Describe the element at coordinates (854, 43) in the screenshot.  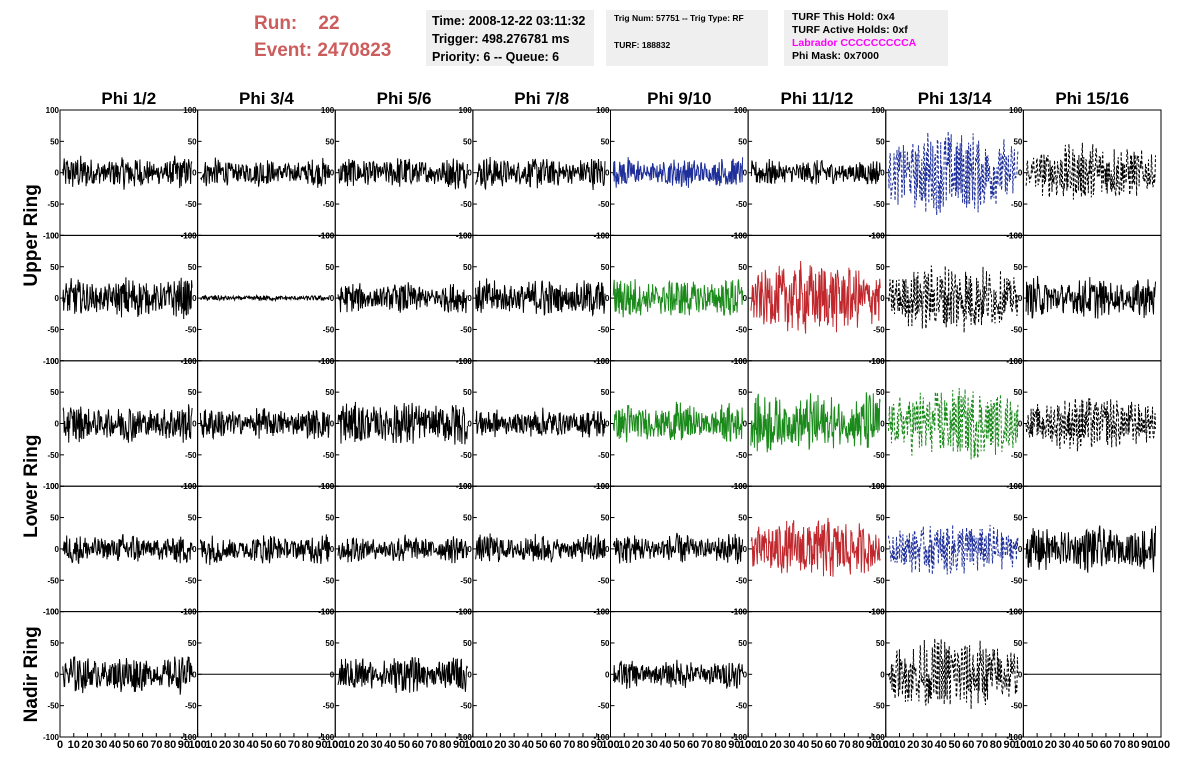
I see `labrador-text: Labrador CCCCCCCCCA` at that location.